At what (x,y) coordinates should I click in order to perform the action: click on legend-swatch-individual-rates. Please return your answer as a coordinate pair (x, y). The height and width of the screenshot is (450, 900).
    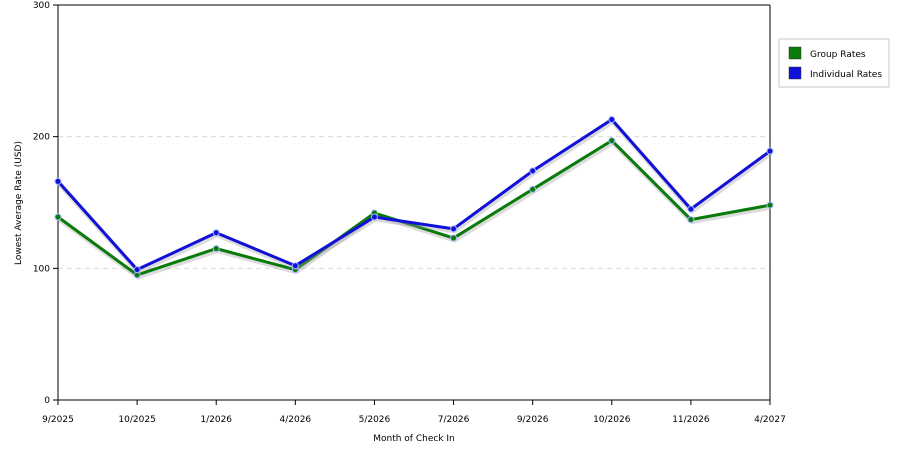
    Looking at the image, I should click on (795, 73).